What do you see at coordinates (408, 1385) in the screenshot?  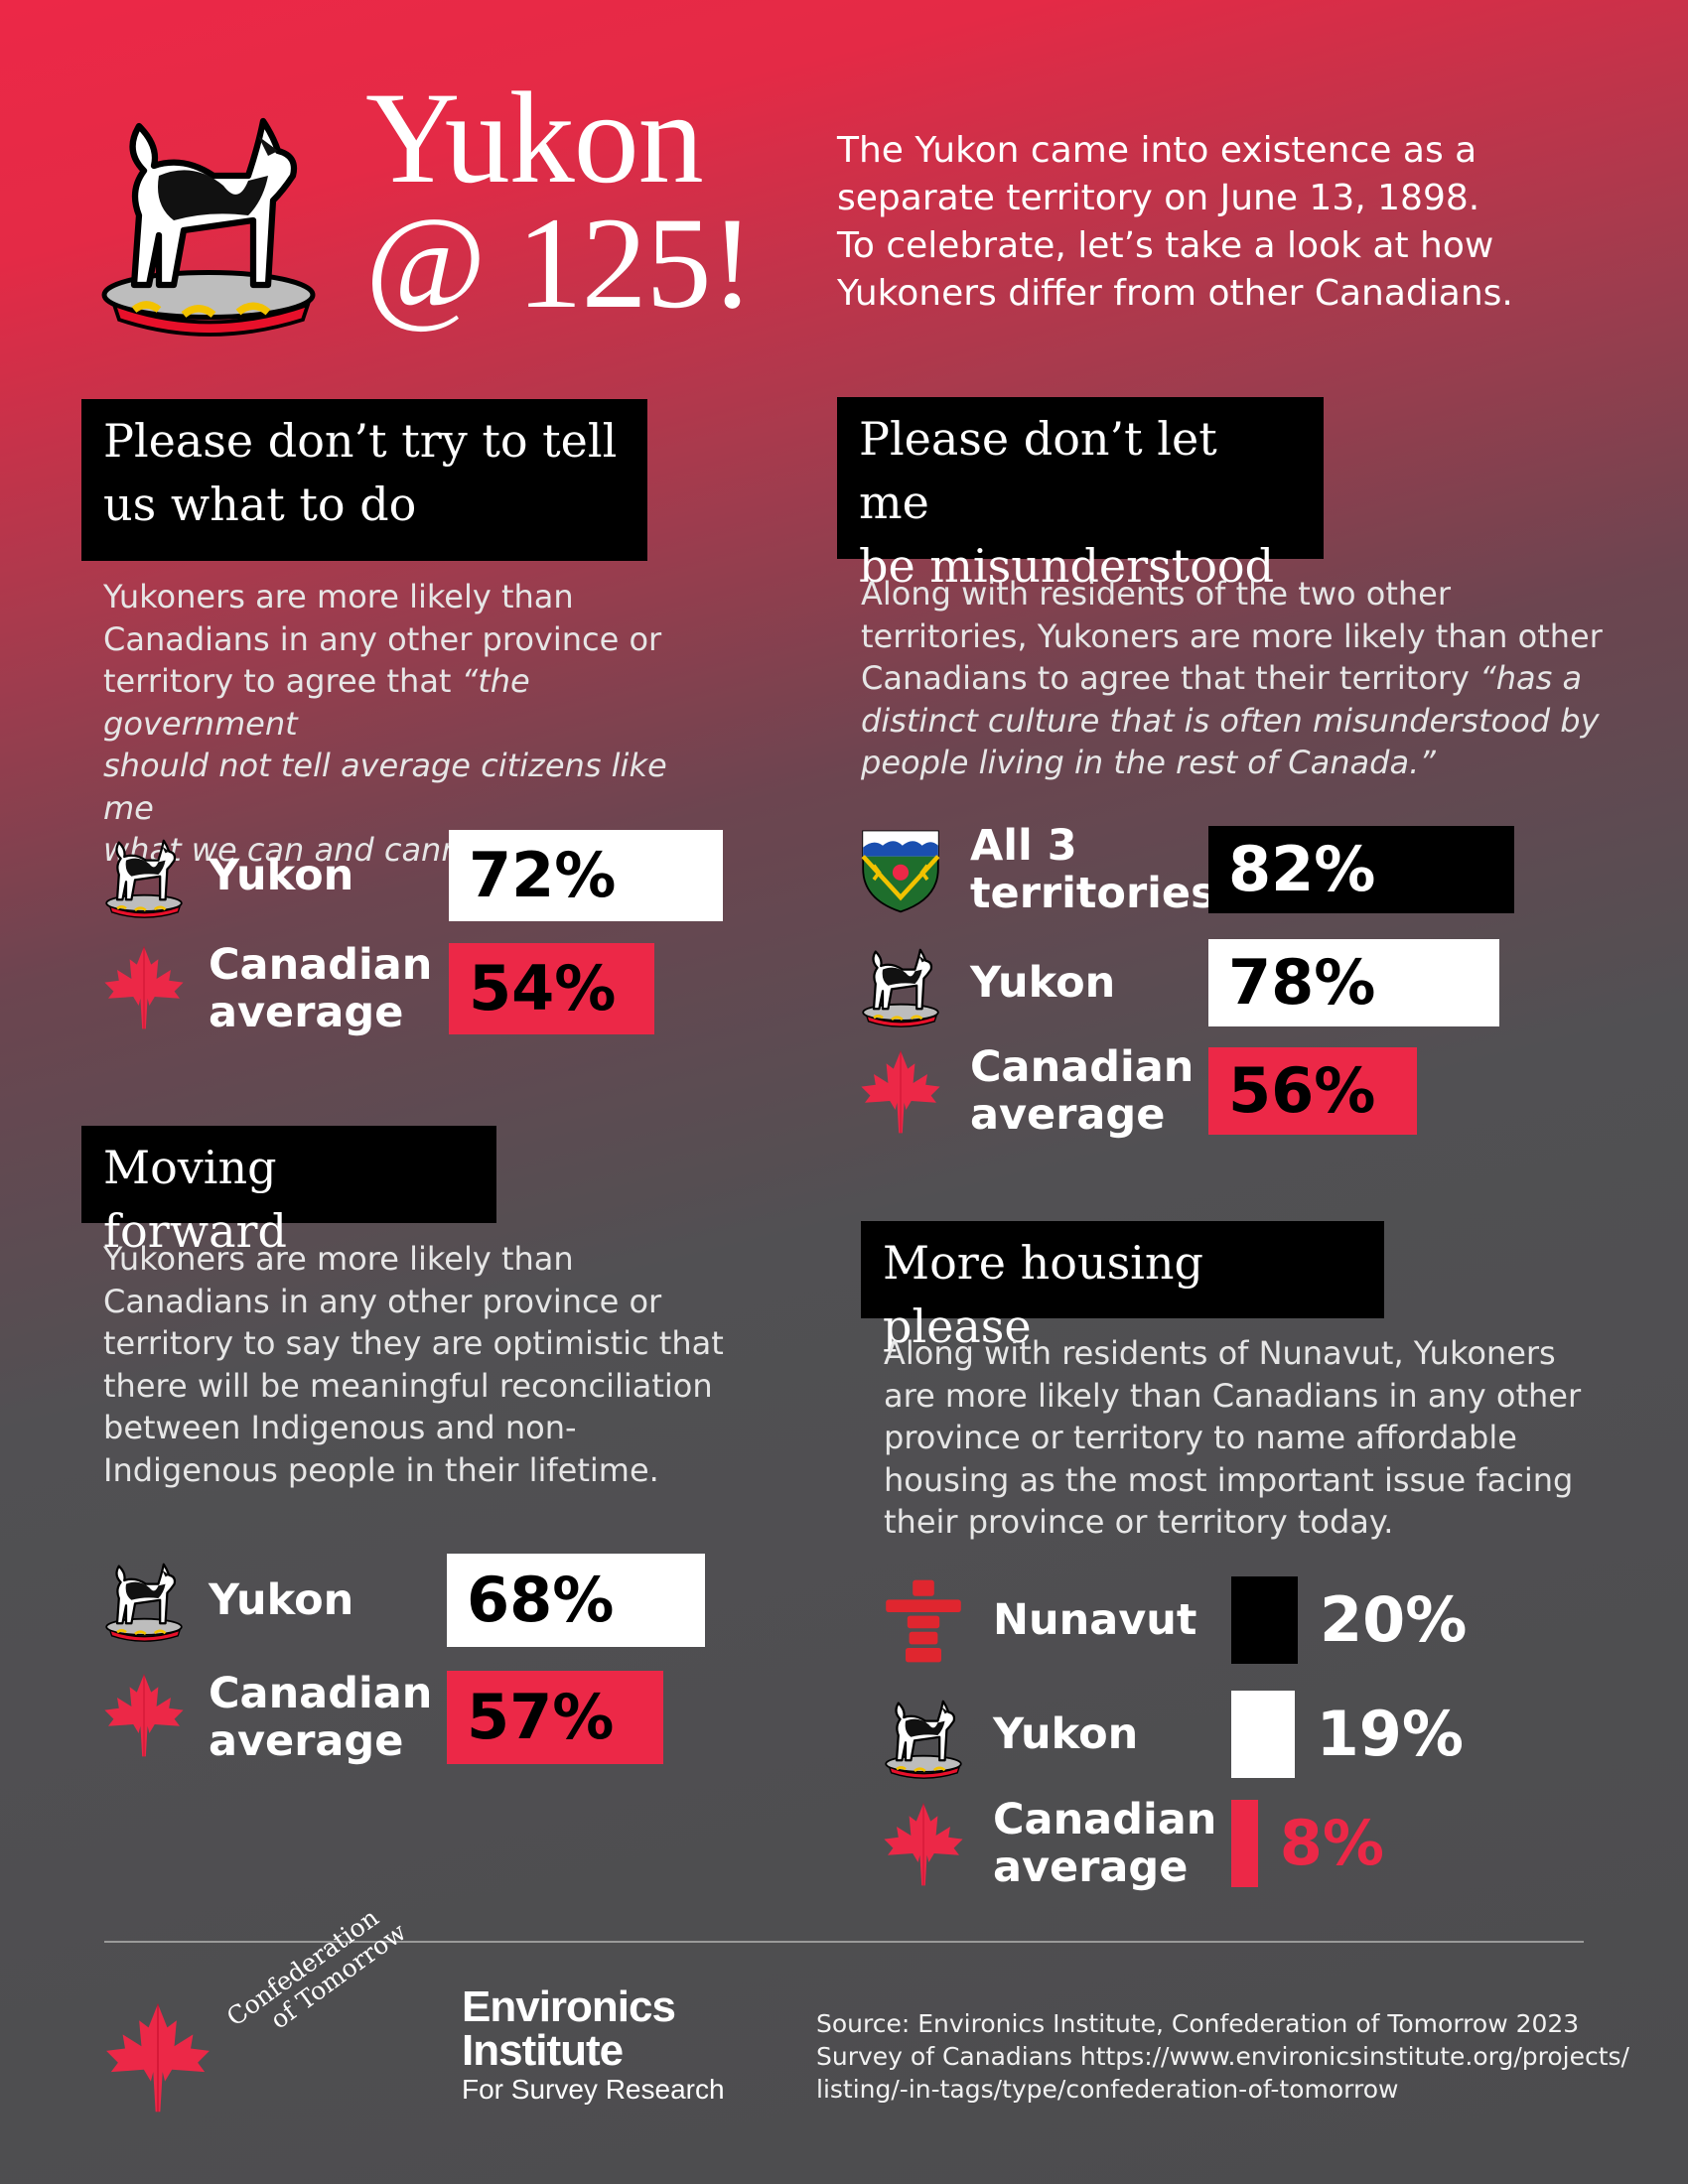 I see `desc-line: there will be meaningful reconciliation` at bounding box center [408, 1385].